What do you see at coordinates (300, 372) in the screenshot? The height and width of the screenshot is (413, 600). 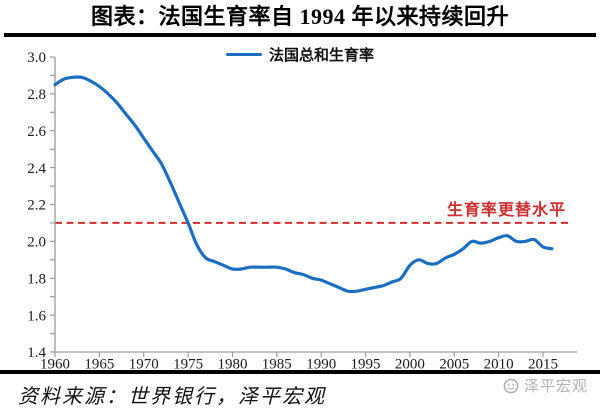 I see `bottom-divider-rule` at bounding box center [300, 372].